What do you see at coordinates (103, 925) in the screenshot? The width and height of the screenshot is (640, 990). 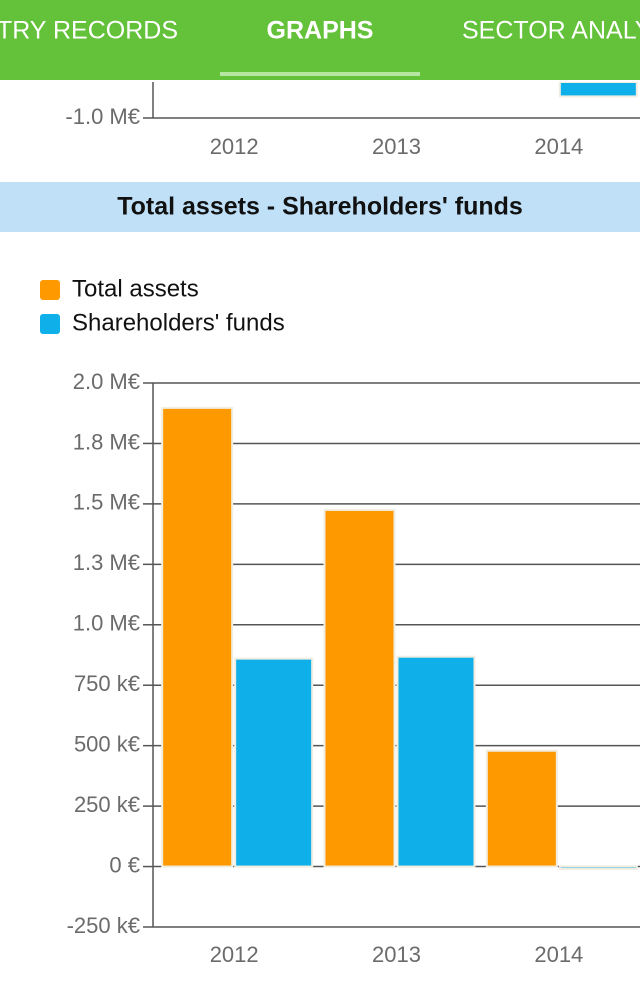 I see `y-tick-label: -250 k€` at bounding box center [103, 925].